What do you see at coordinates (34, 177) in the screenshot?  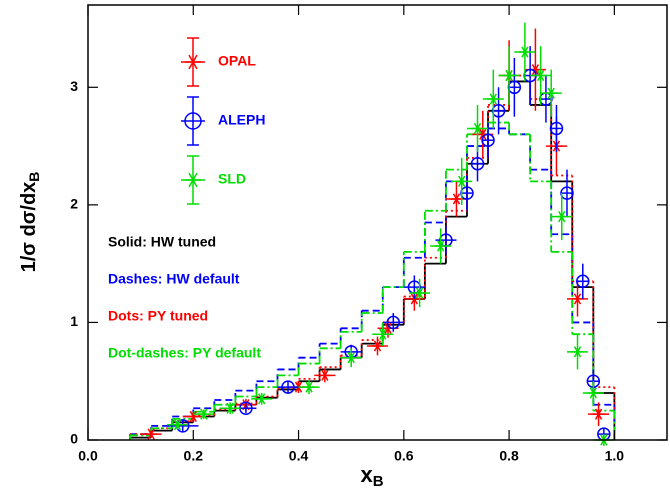 I see `y-label-sub: B` at bounding box center [34, 177].